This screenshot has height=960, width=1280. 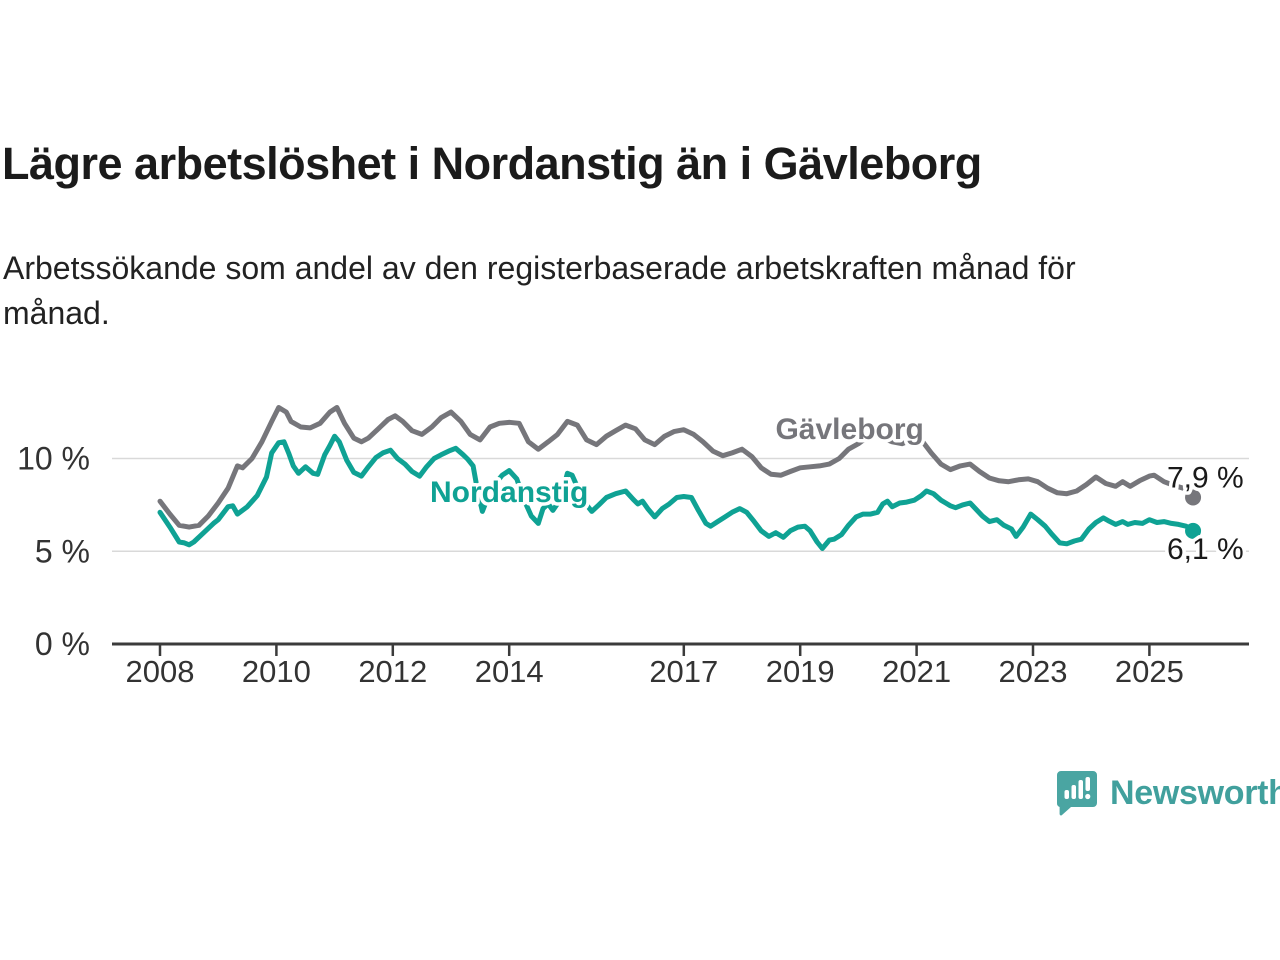 What do you see at coordinates (683, 671) in the screenshot?
I see `x-tick-label-2017: 2017` at bounding box center [683, 671].